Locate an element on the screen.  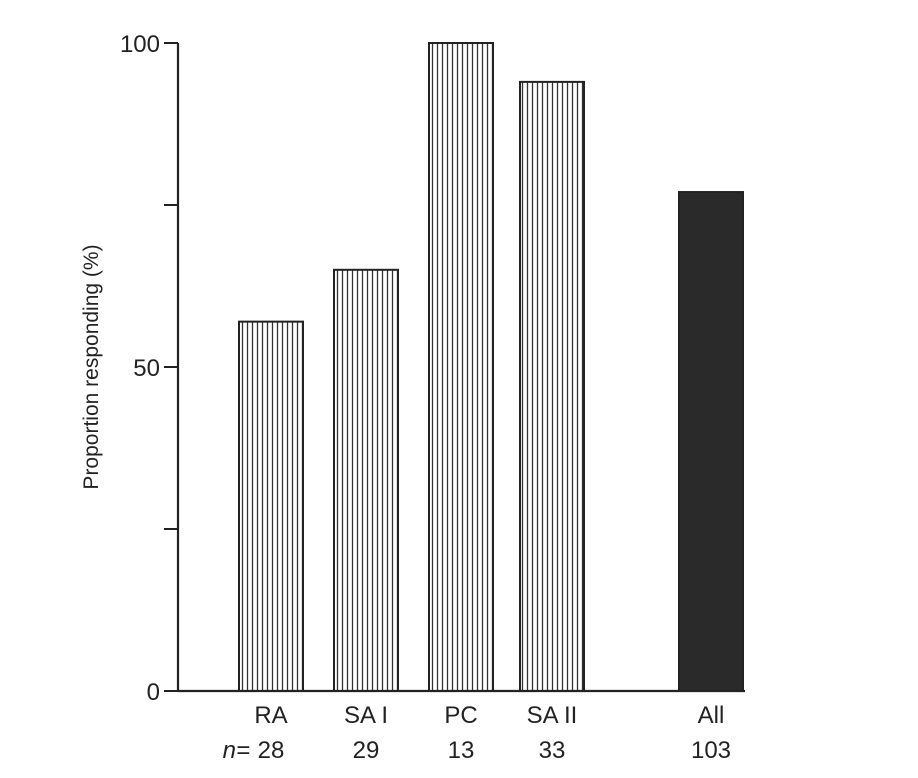
bar-sa-ii is located at coordinates (552, 386).